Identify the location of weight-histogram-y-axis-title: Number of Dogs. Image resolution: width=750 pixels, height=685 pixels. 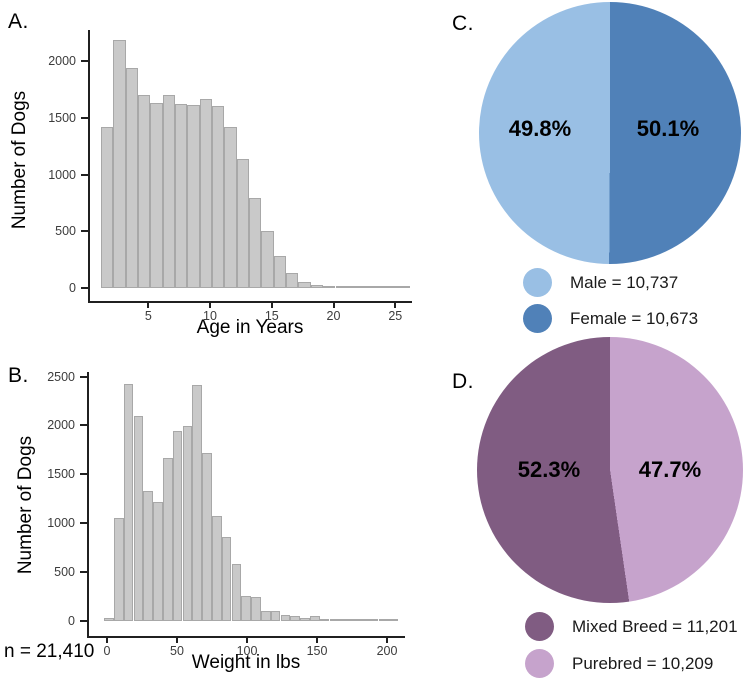
(25, 505).